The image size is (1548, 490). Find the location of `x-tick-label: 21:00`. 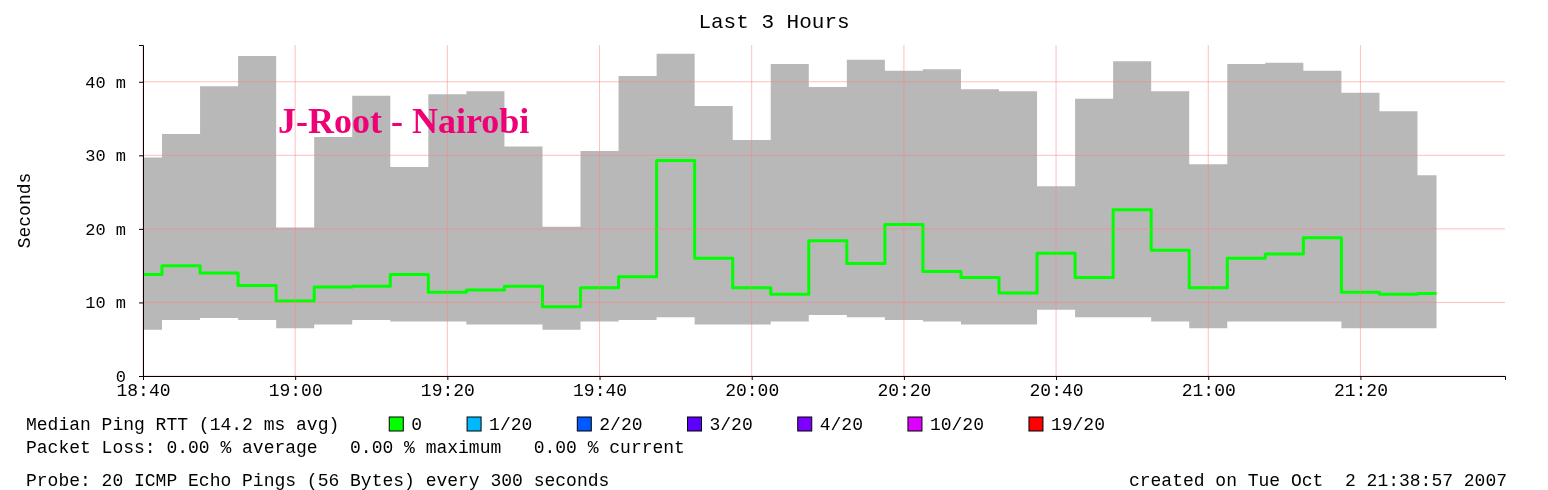

x-tick-label: 21:00 is located at coordinates (1208, 390).